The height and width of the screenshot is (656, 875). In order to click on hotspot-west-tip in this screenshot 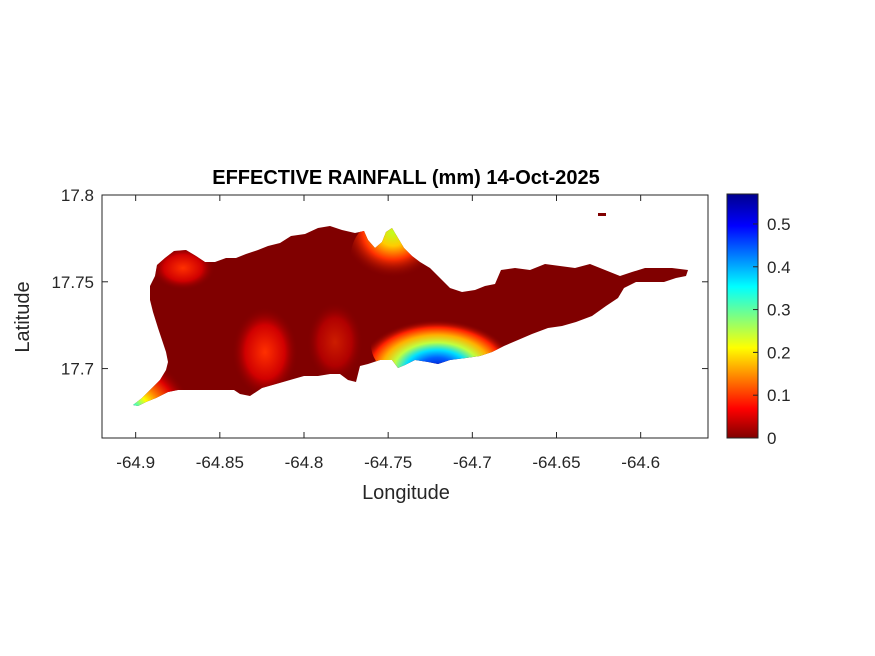, I will do `click(161, 381)`.